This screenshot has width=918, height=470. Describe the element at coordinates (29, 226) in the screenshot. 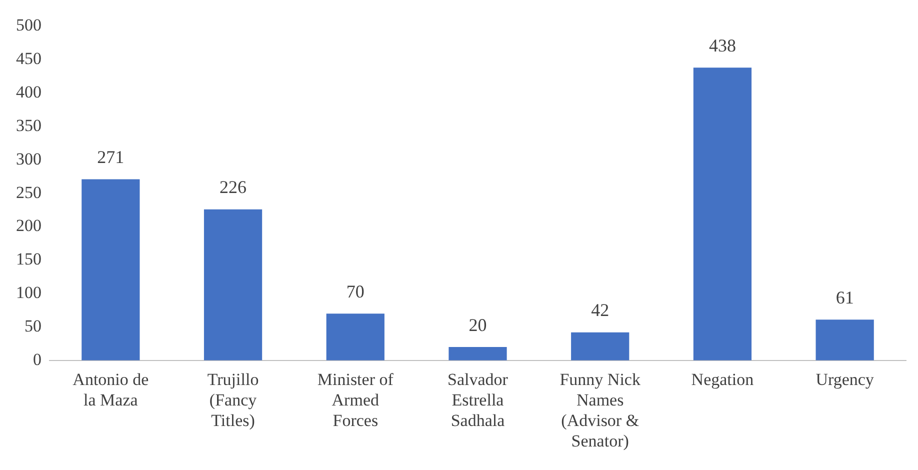

I see `y-tick-label: 200` at that location.